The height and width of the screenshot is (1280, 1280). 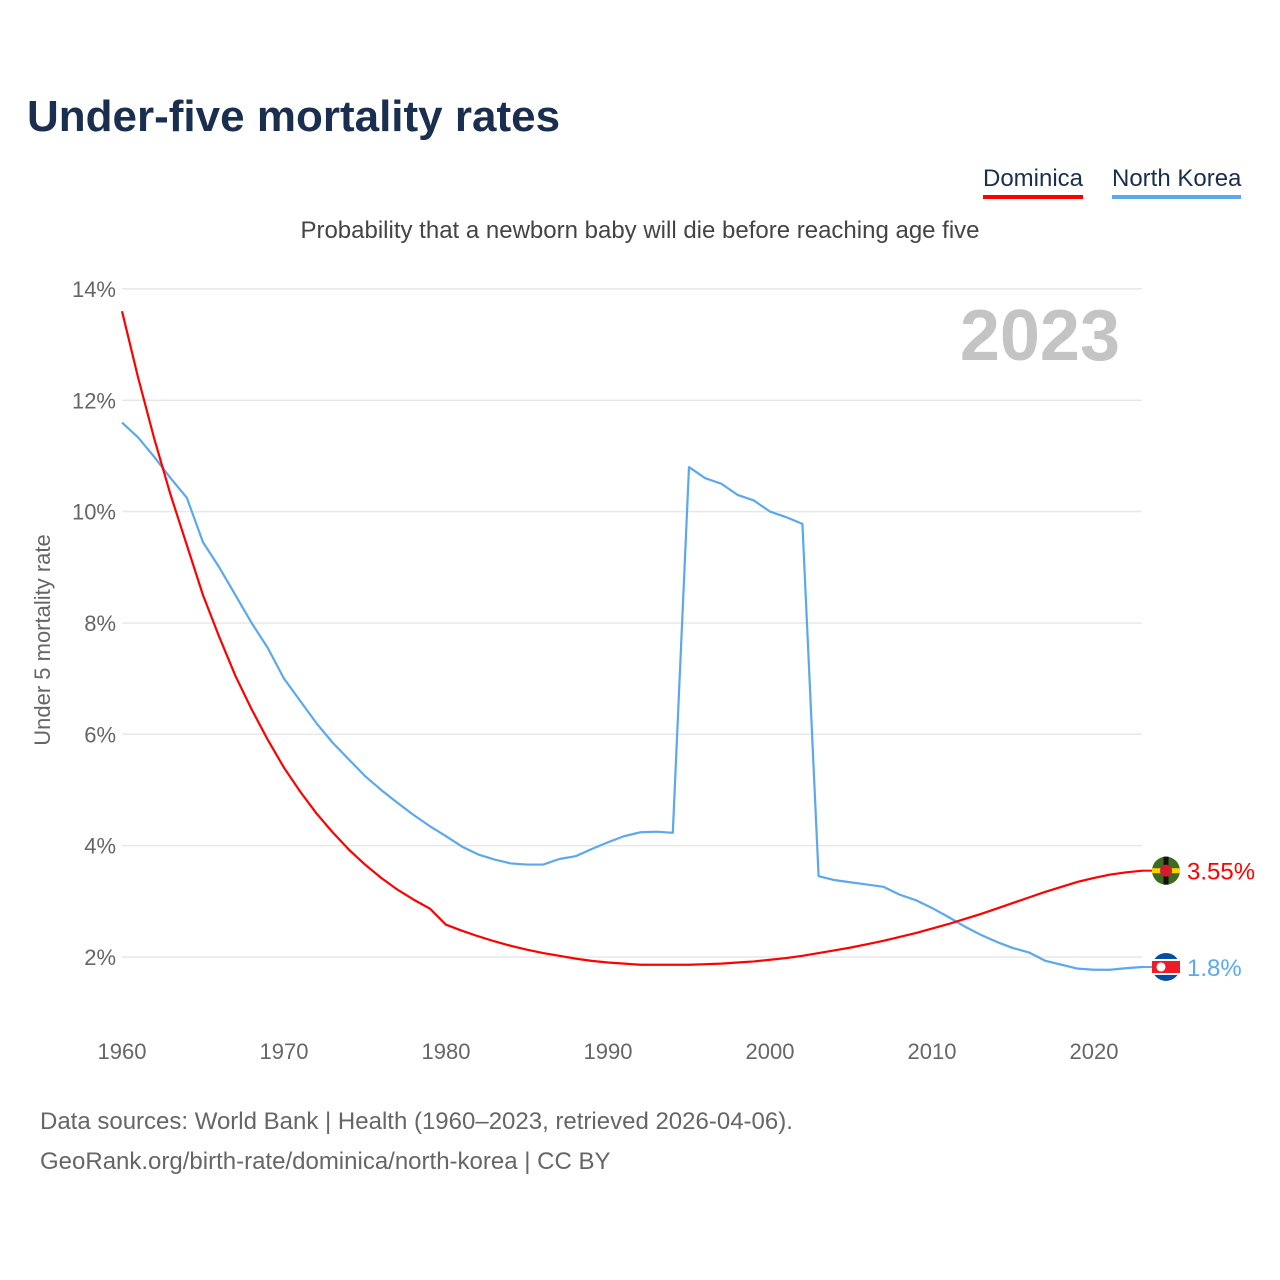 What do you see at coordinates (1040, 336) in the screenshot?
I see `year-watermark: 2023` at bounding box center [1040, 336].